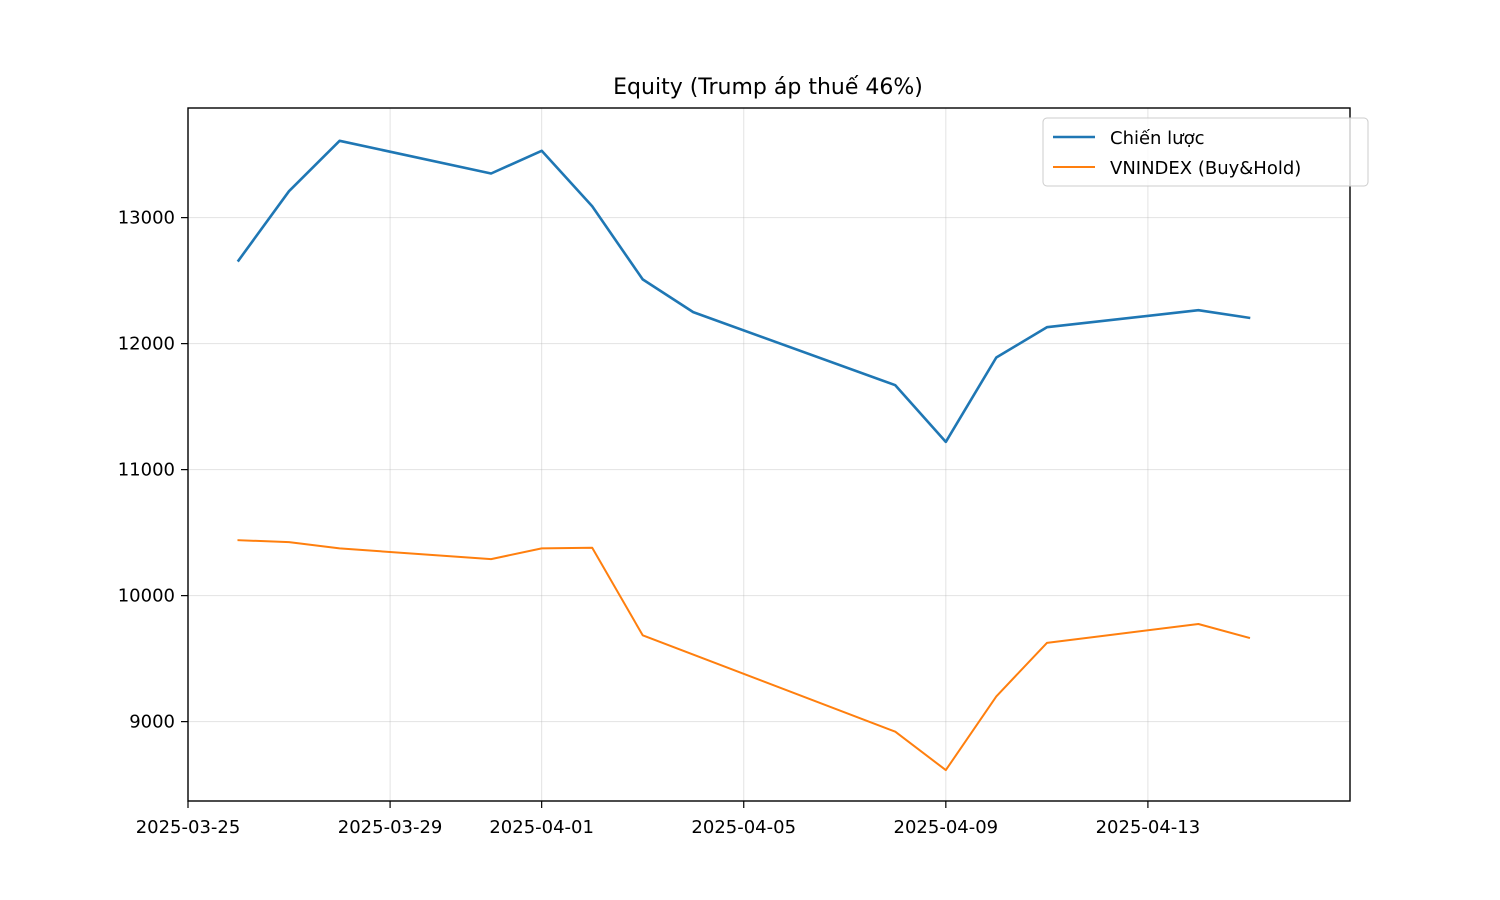 This screenshot has height=900, width=1500. Describe the element at coordinates (152, 722) in the screenshot. I see `y-tick-label: 9000` at that location.